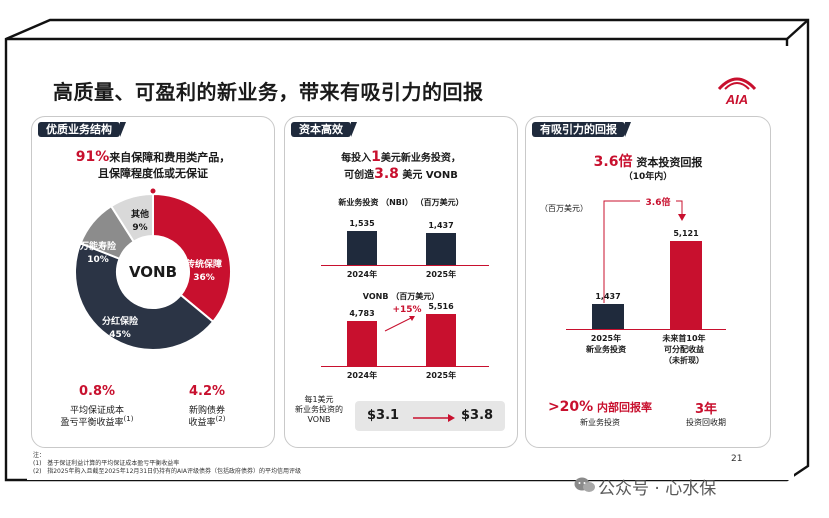  Describe the element at coordinates (441, 375) in the screenshot. I see `vonb-category-label-1: 2025年` at that location.